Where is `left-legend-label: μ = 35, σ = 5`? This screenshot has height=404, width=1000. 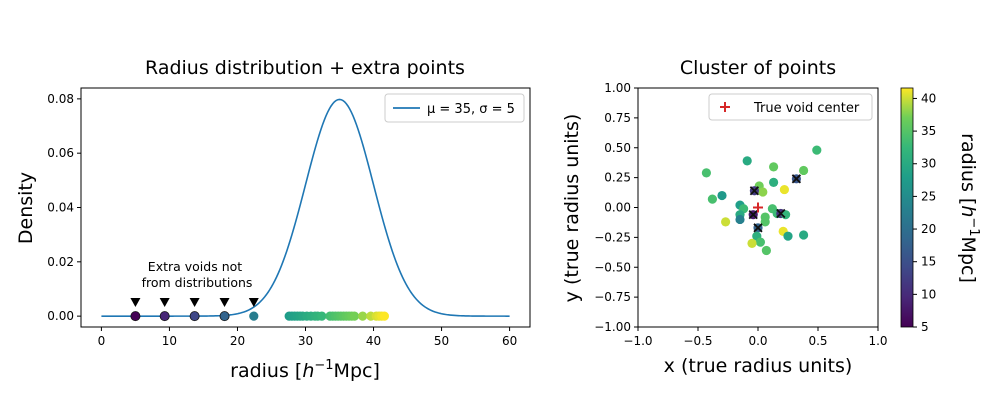
left-legend-label: μ = 35, σ = 5 is located at coordinates (471, 109).